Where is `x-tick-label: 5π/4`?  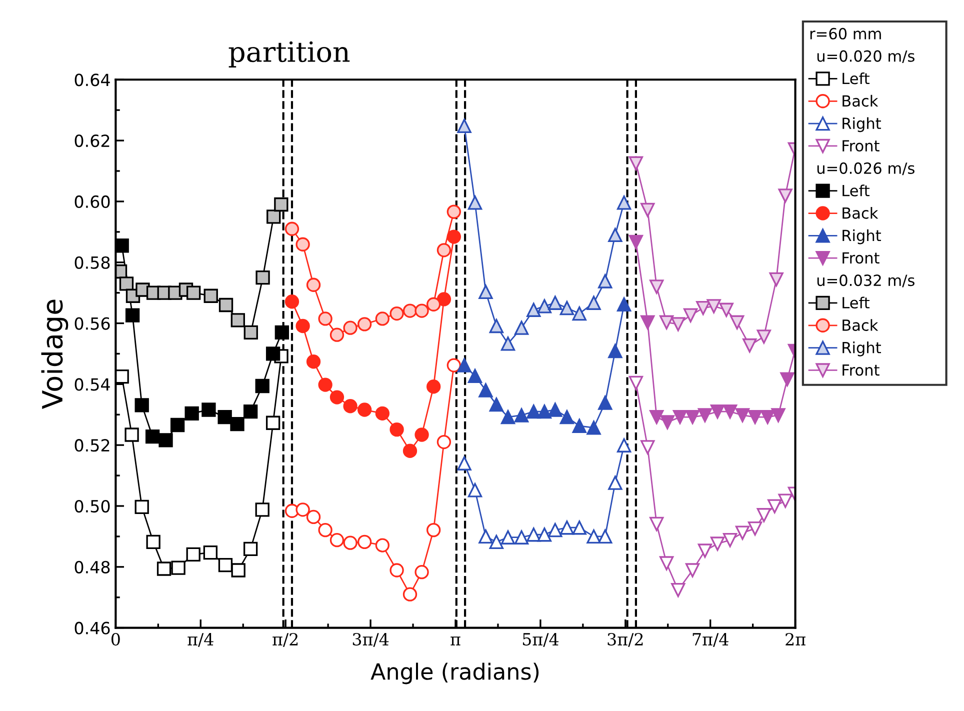 x-tick-label: 5π/4 is located at coordinates (540, 639).